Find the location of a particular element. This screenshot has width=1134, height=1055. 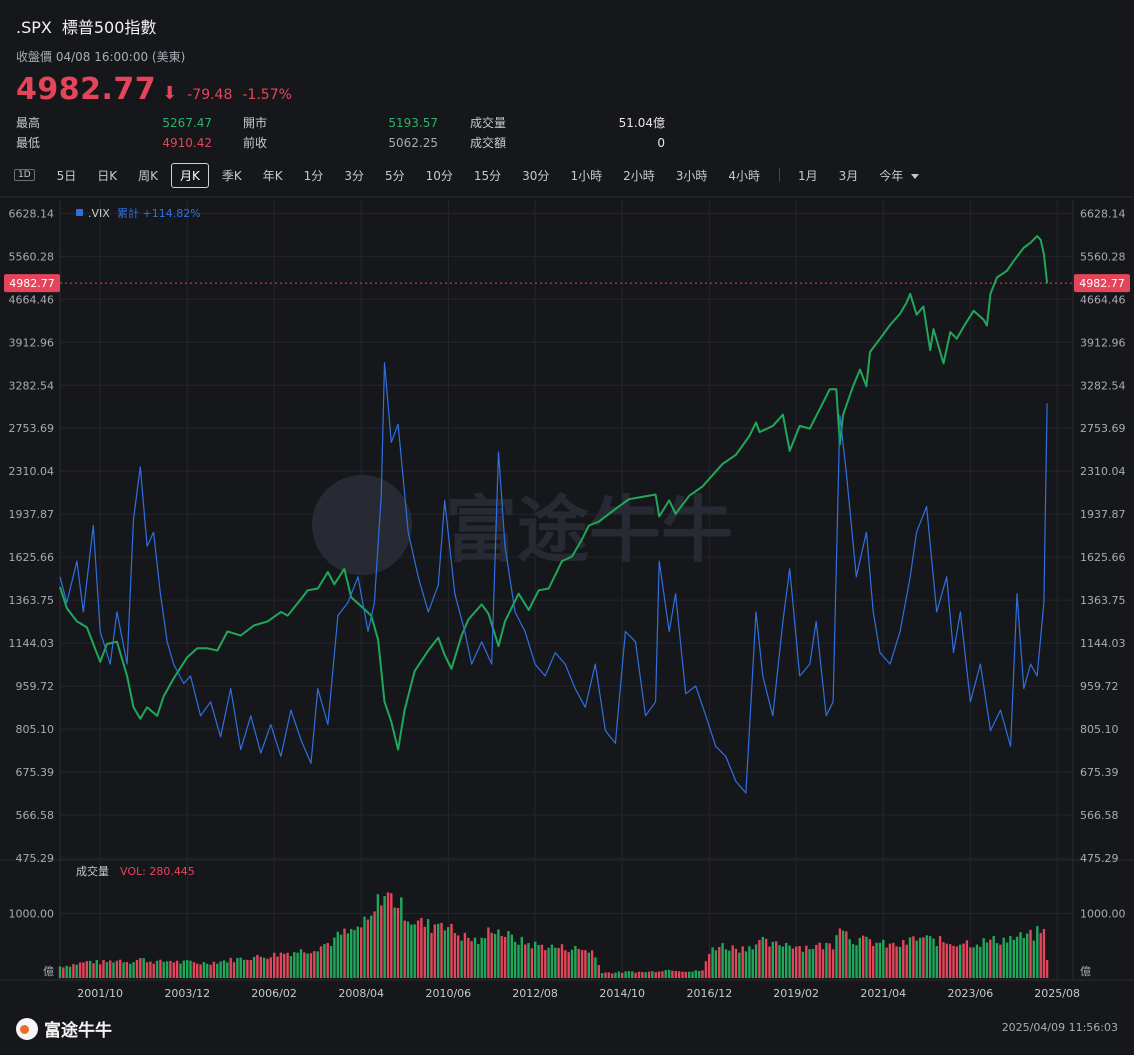

period-tab-items2-0: 1月 is located at coordinates (808, 175).